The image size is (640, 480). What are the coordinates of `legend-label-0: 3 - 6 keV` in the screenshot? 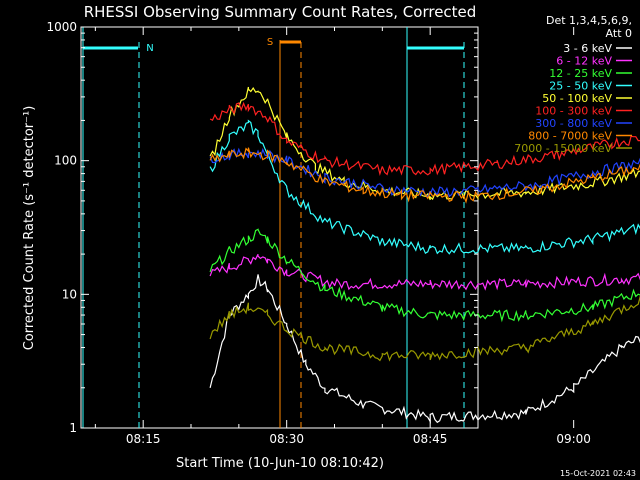 It's located at (587, 48).